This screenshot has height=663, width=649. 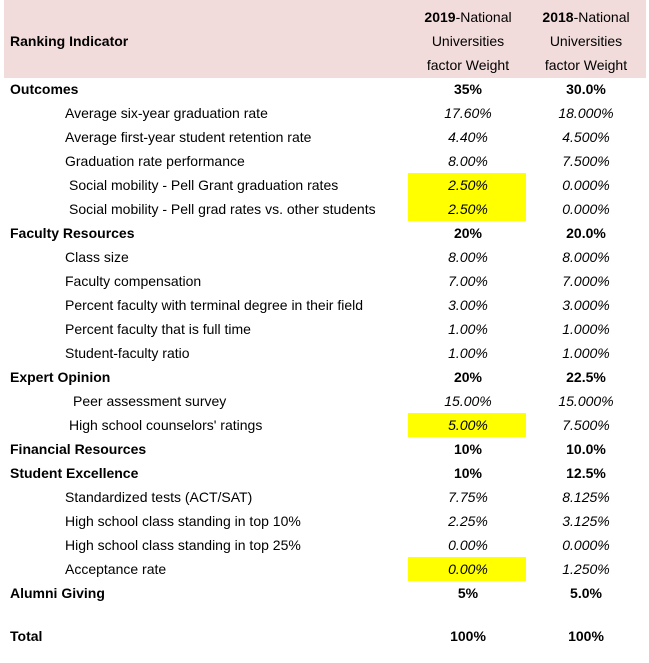 I want to click on category-row-financial-resources: Financial Resources 10% 10.0%, so click(x=324, y=449).